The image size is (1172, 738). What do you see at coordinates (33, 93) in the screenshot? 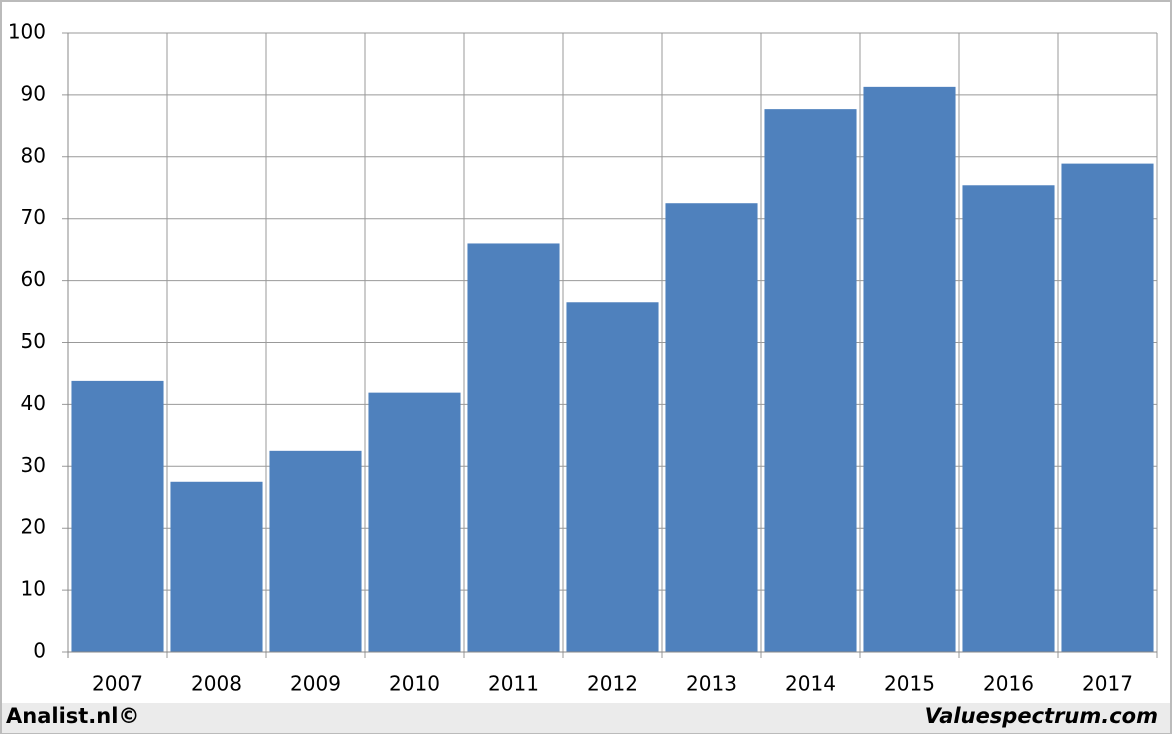
I see `y-tick-label: 90` at bounding box center [33, 93].